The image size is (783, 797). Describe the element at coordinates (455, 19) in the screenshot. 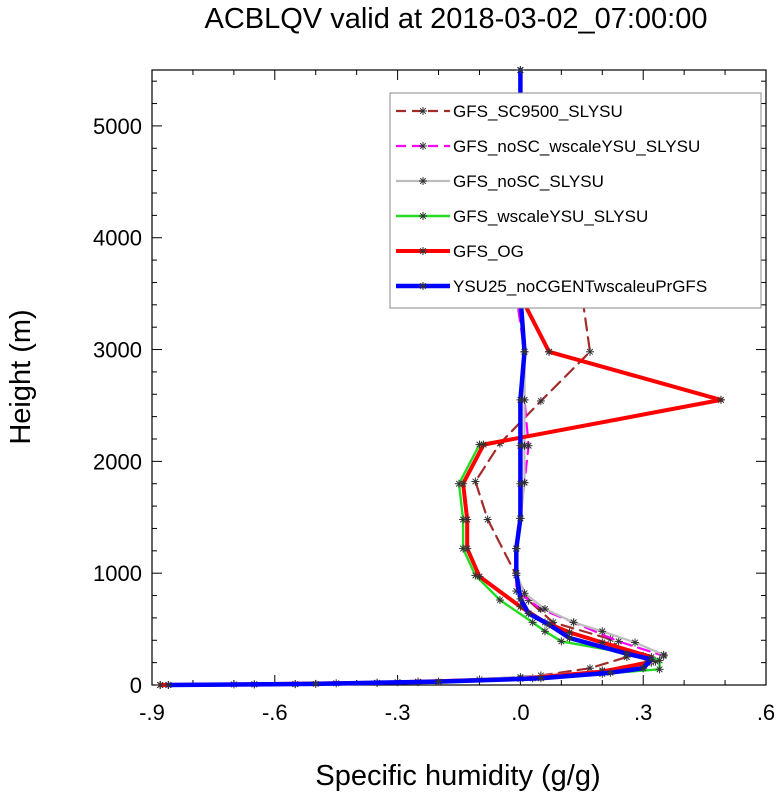

I see `chart-title: ACBLQV valid at 2018-03-02_07:00:00` at that location.